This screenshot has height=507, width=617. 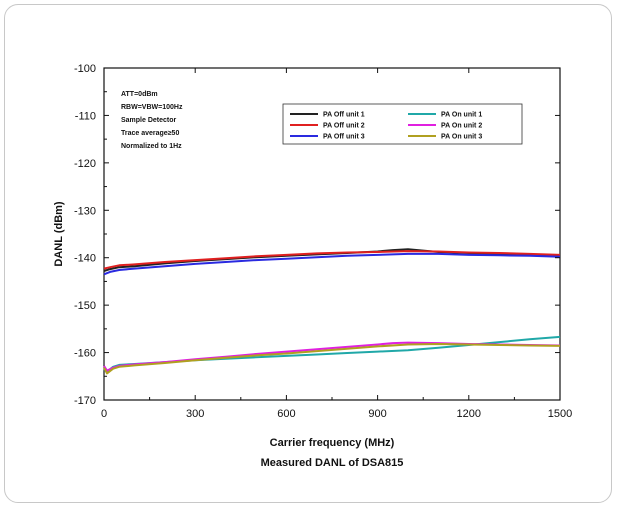 I want to click on annotation-line: Sample Detector, so click(x=149, y=120).